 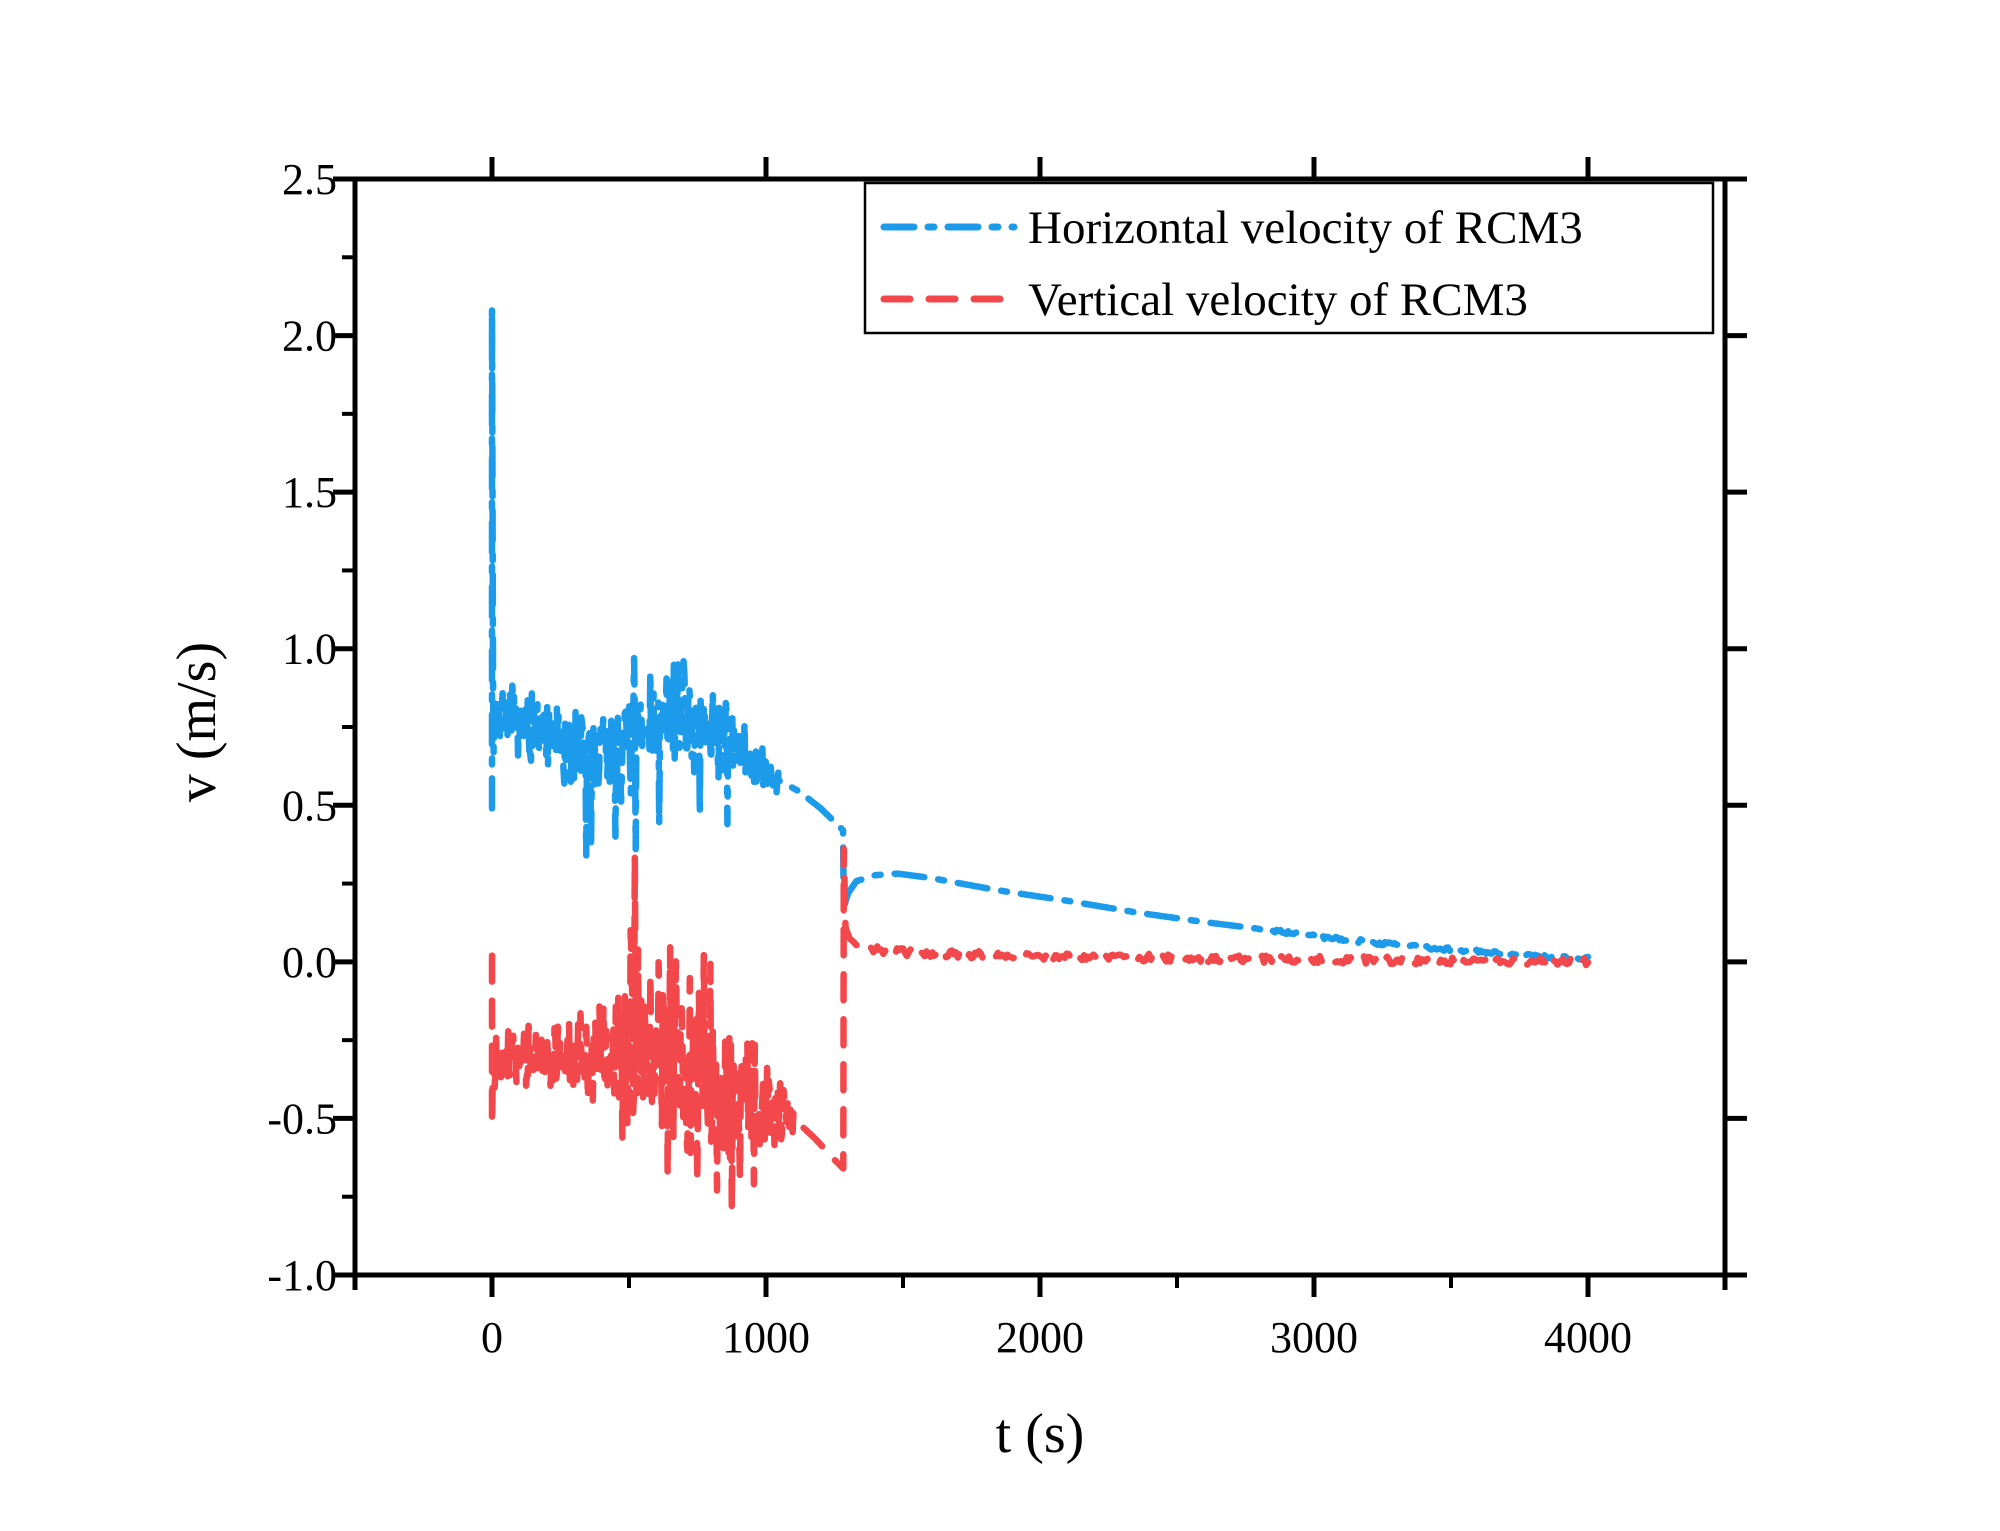 I want to click on y-tick-label: 2.0, so click(x=309, y=336).